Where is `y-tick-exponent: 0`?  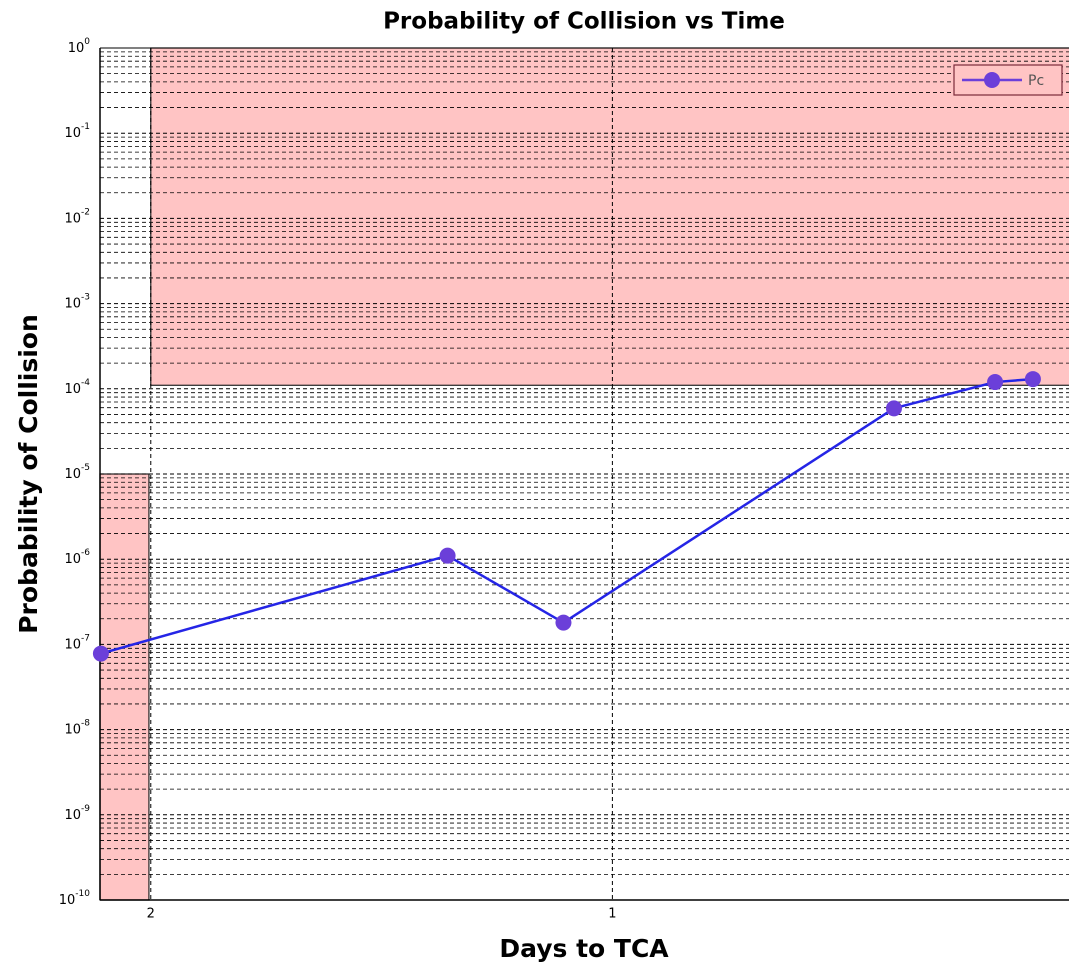 y-tick-exponent: 0 is located at coordinates (87, 42).